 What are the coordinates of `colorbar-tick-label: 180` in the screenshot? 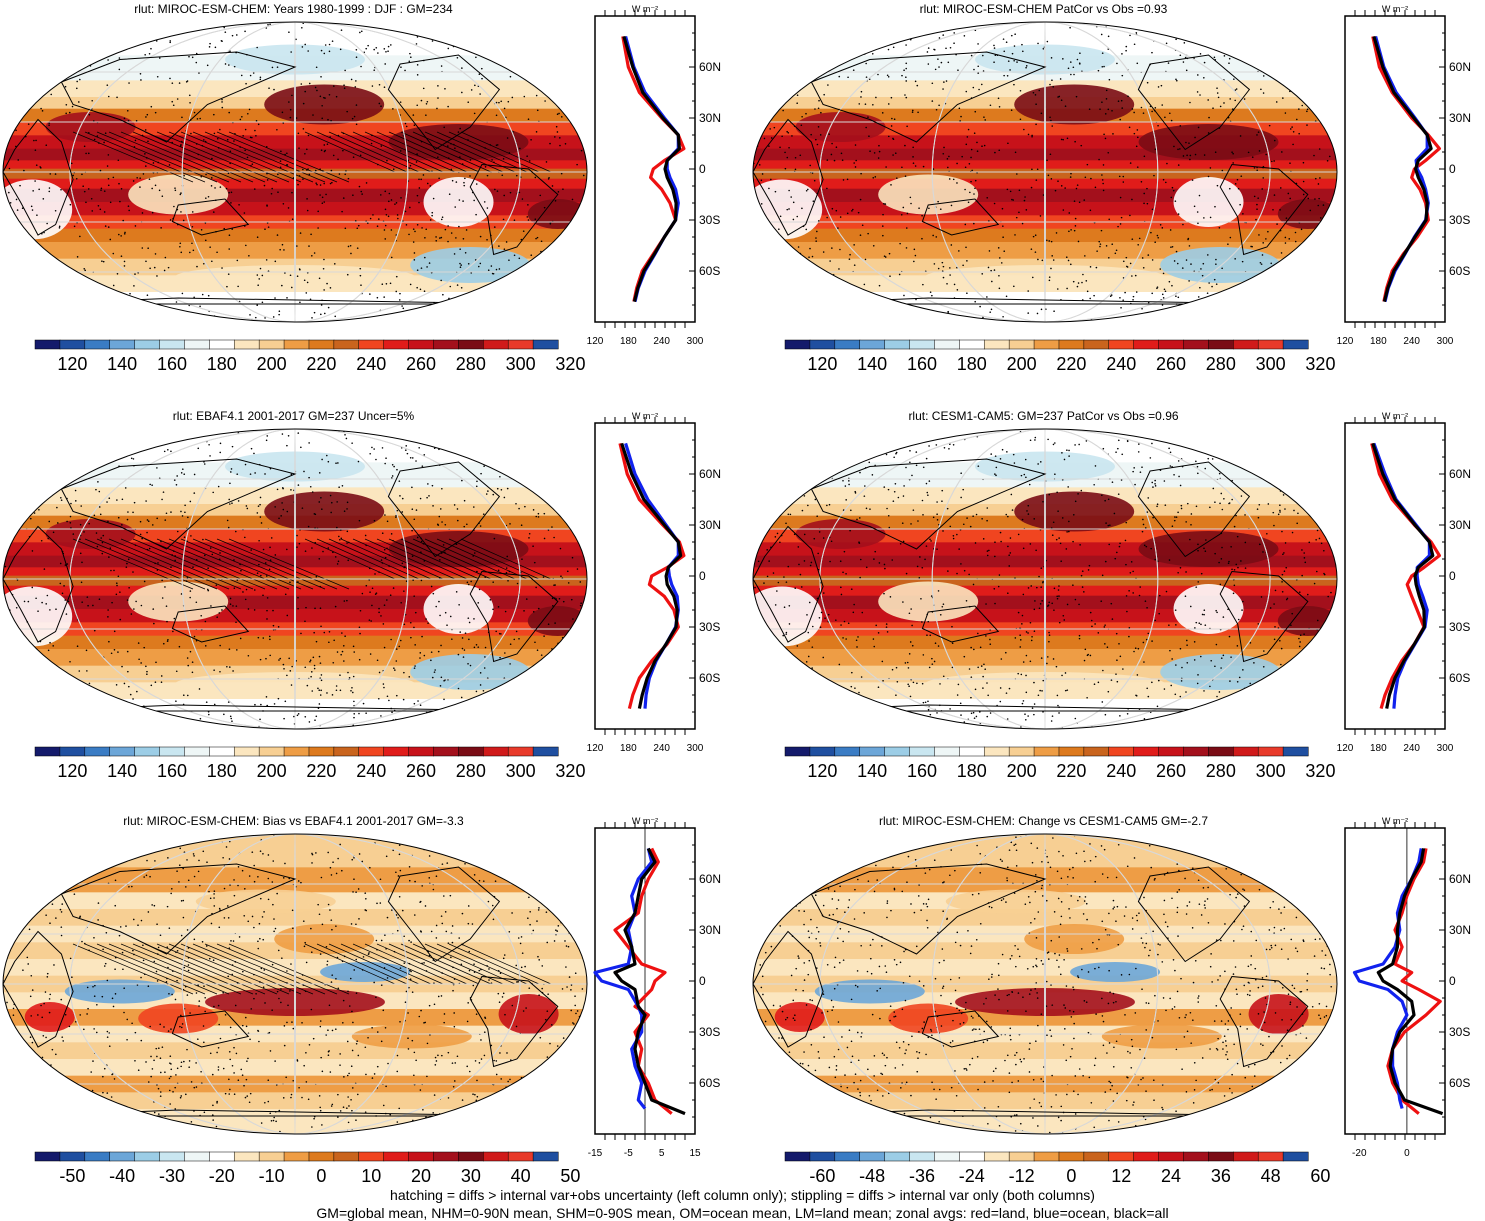 It's located at (222, 771).